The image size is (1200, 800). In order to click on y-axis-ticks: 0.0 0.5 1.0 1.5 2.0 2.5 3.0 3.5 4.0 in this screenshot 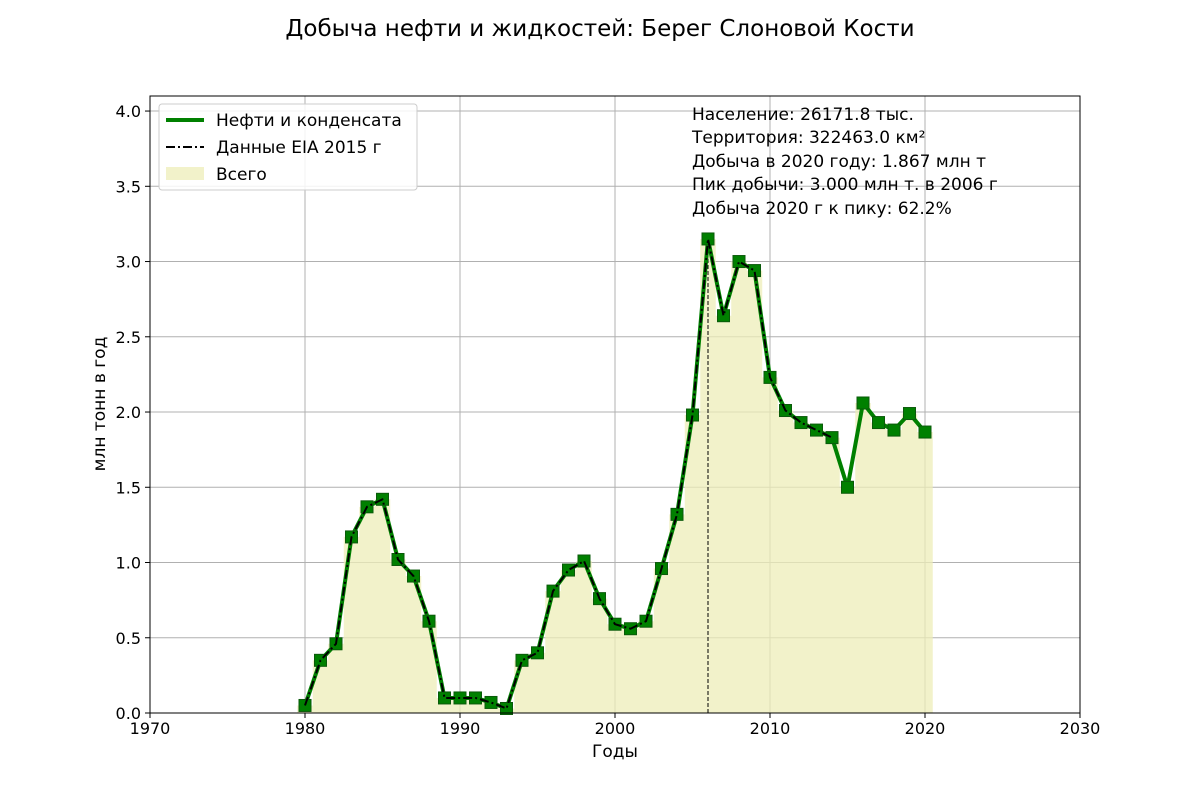, I will do `click(133, 412)`.